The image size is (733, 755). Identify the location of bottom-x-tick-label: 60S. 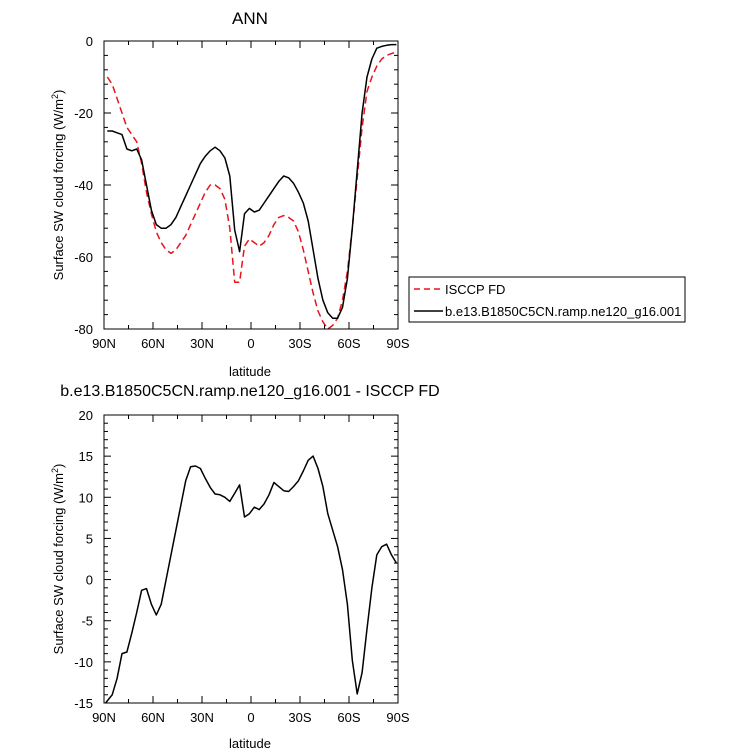
(348, 717).